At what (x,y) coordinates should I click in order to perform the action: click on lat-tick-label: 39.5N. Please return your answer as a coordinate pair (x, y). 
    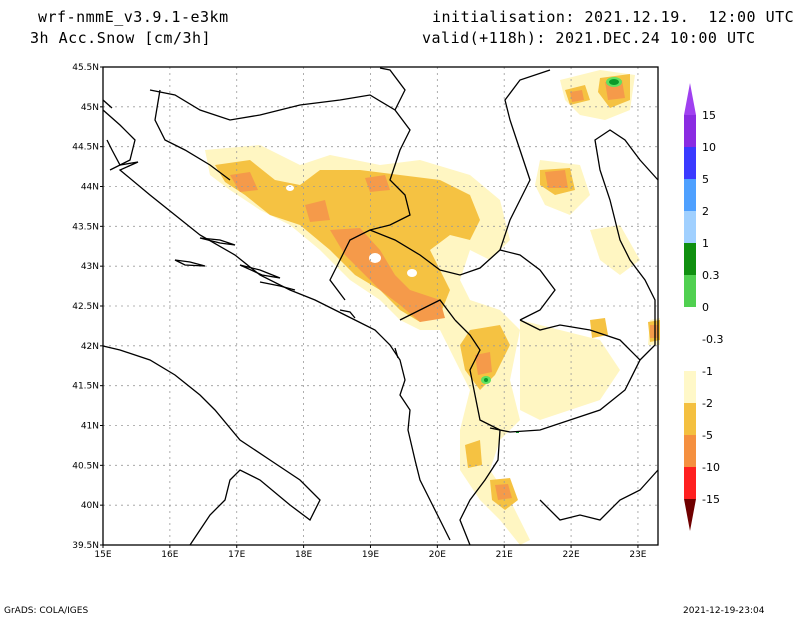
    Looking at the image, I should click on (85, 546).